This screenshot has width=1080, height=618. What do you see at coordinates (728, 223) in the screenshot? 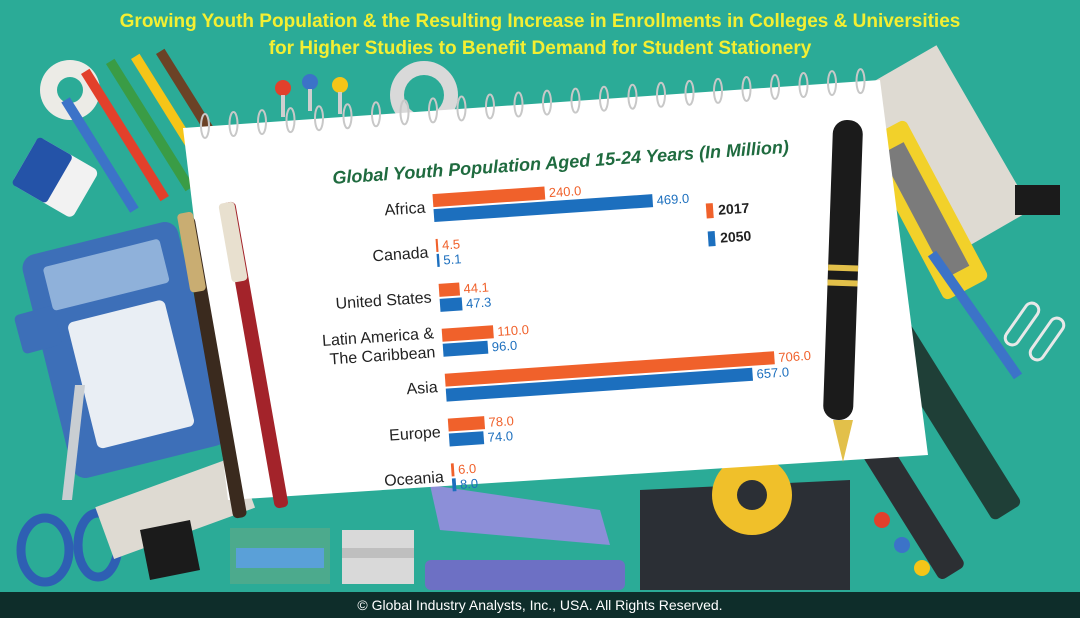
I see `legend: 2017 2050` at bounding box center [728, 223].